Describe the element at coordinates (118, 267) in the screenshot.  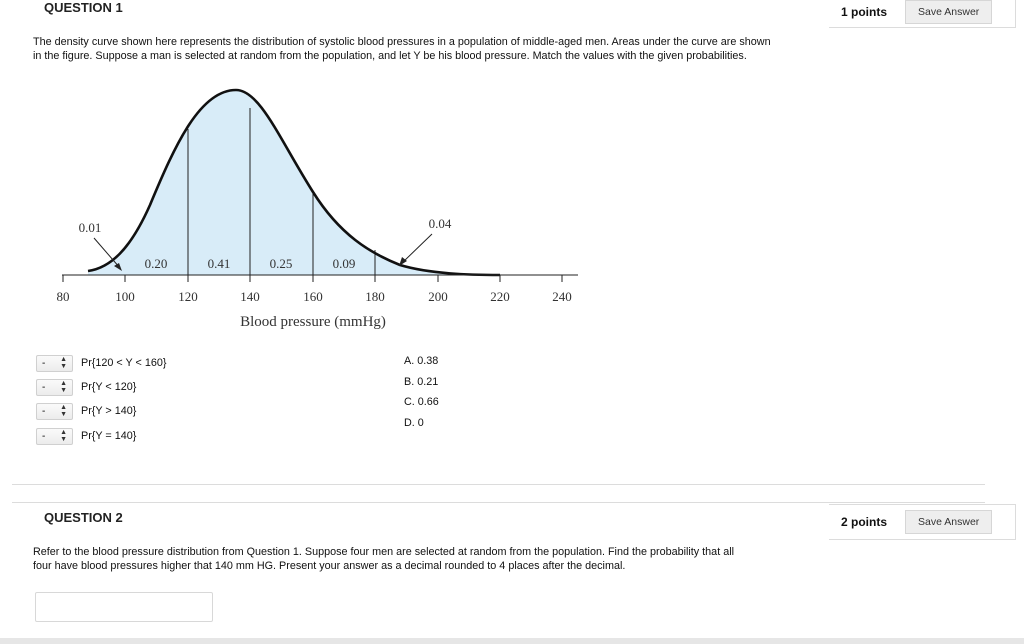
I see `left-tail-arrowhead` at that location.